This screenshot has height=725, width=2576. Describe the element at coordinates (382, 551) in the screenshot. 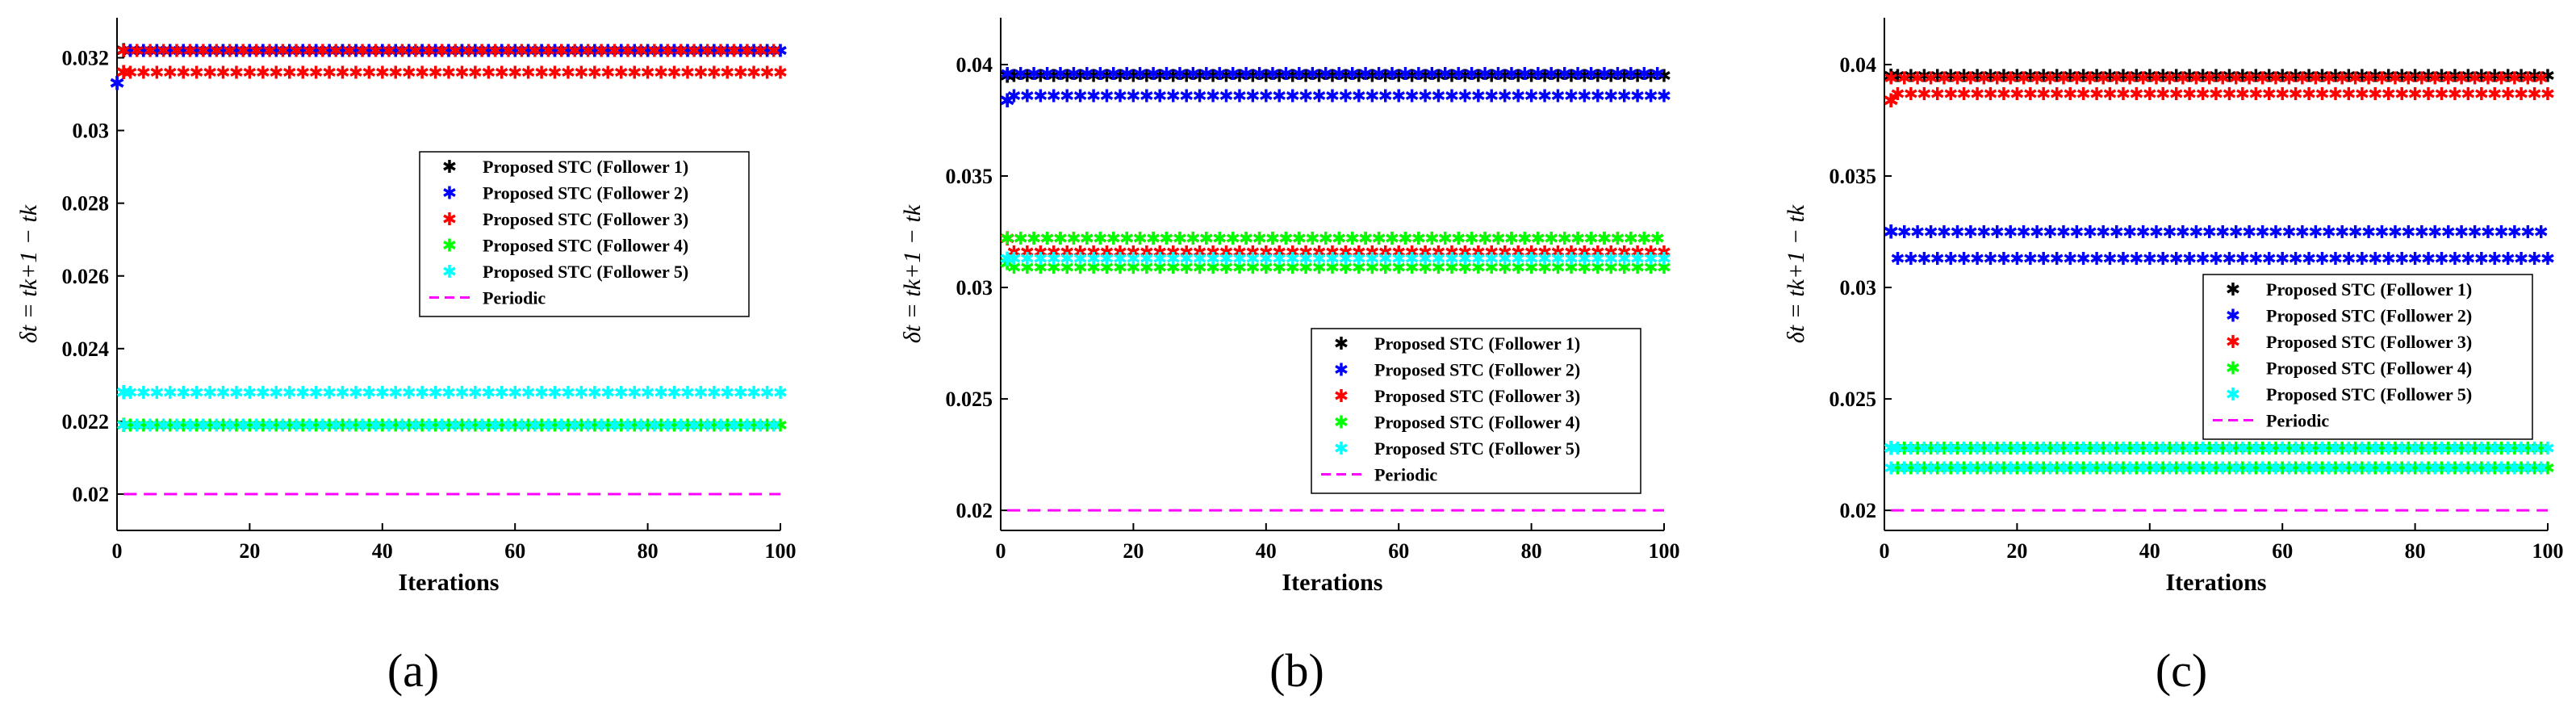

I see `x-tick-label: 40` at that location.